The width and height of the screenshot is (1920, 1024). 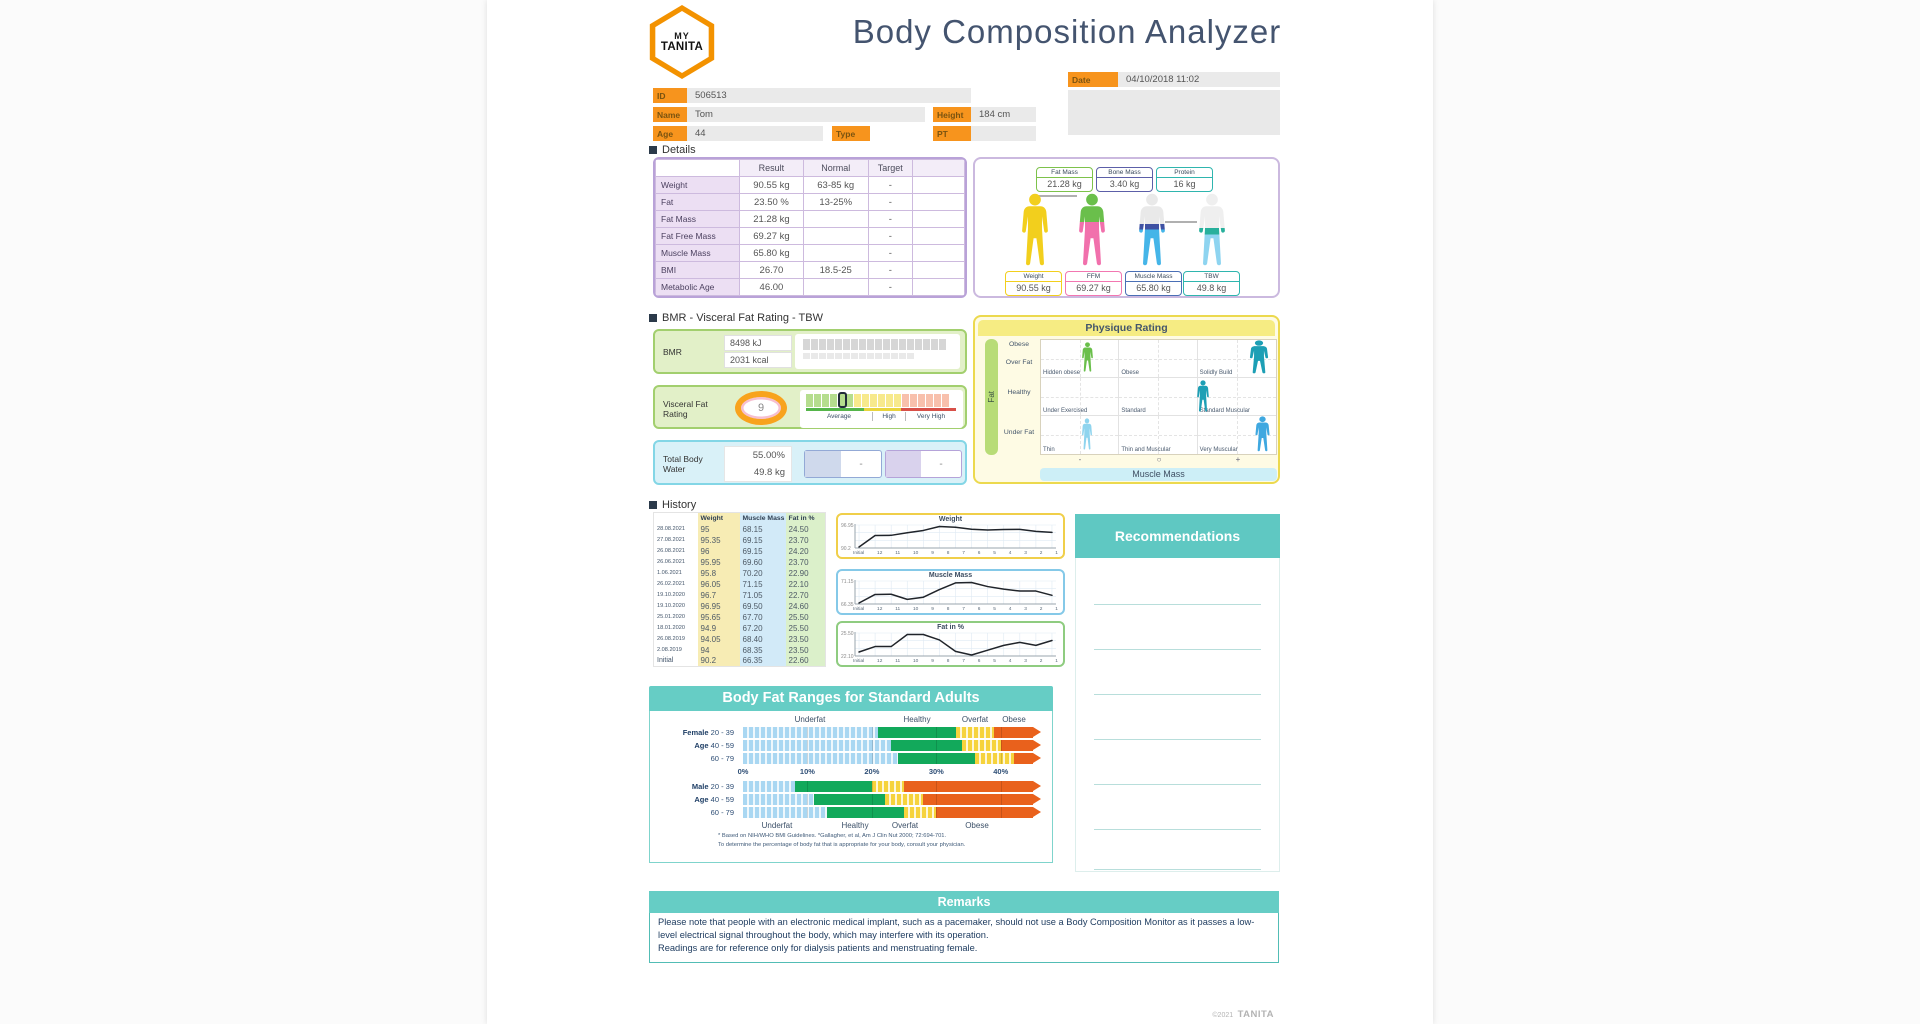 I want to click on name-label: Name, so click(x=670, y=114).